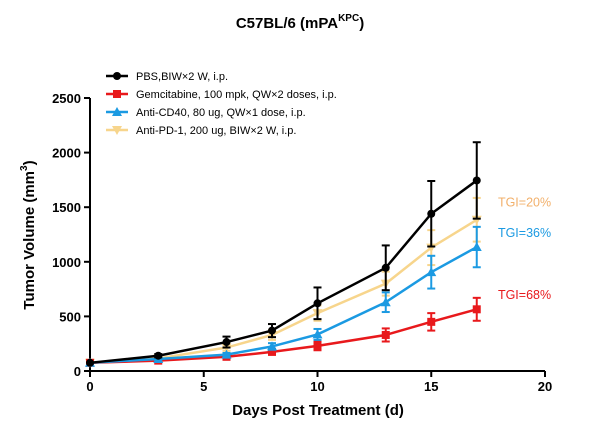 The image size is (597, 434). I want to click on chart-title-superscript: KPC, so click(348, 18).